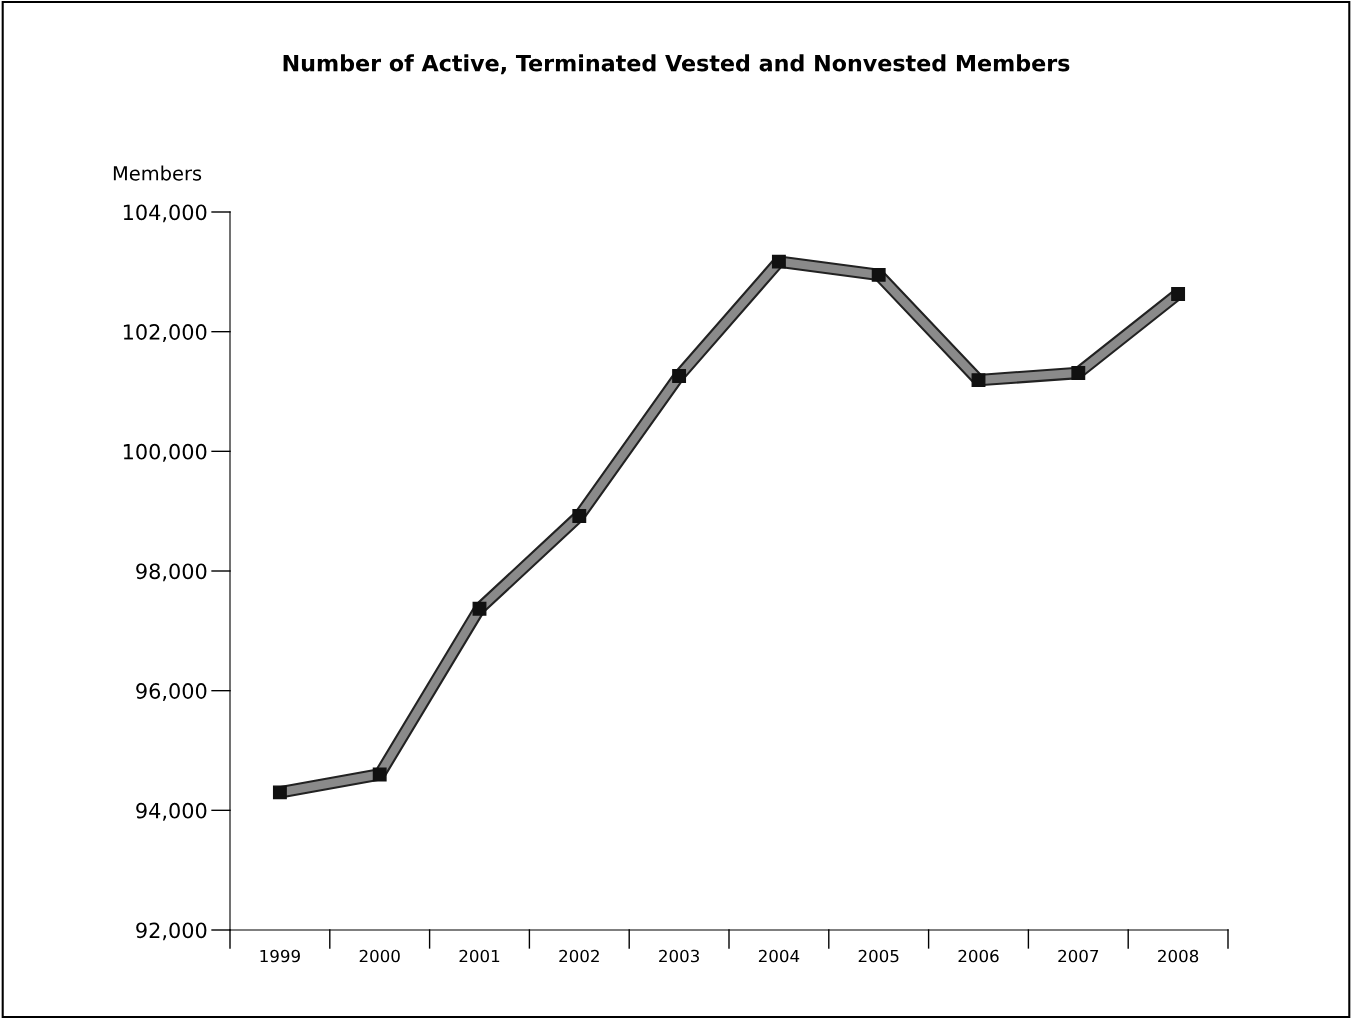 This screenshot has width=1352, height=1019. Describe the element at coordinates (679, 956) in the screenshot. I see `x-tick-label: 2003` at that location.